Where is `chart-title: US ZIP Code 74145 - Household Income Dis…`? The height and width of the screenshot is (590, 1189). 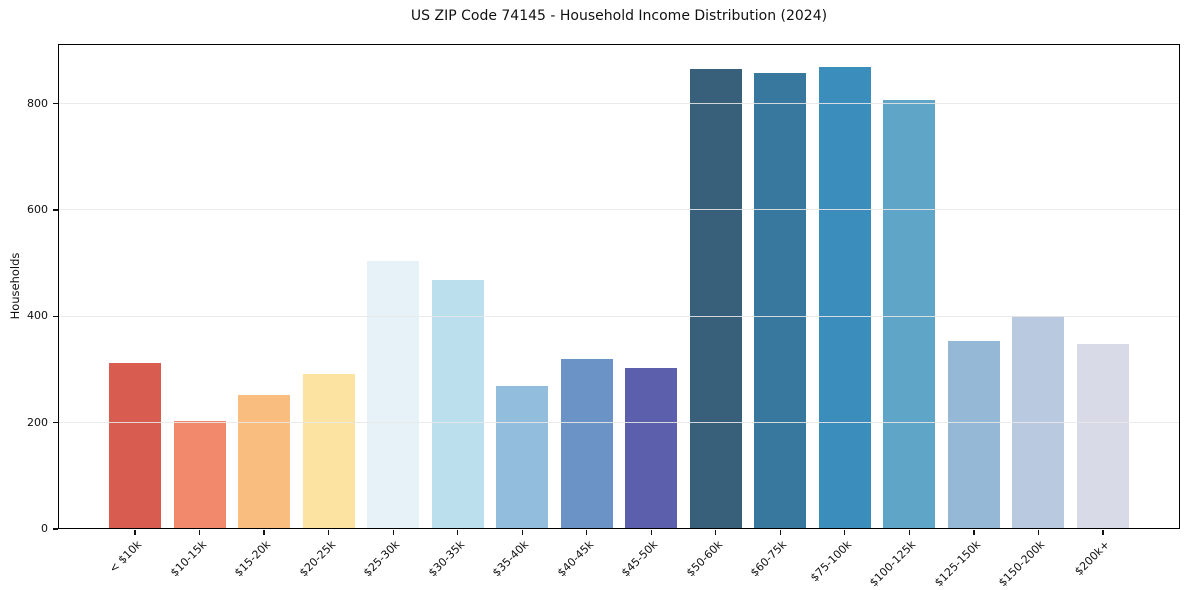
chart-title: US ZIP Code 74145 - Household Income Dis… is located at coordinates (619, 16).